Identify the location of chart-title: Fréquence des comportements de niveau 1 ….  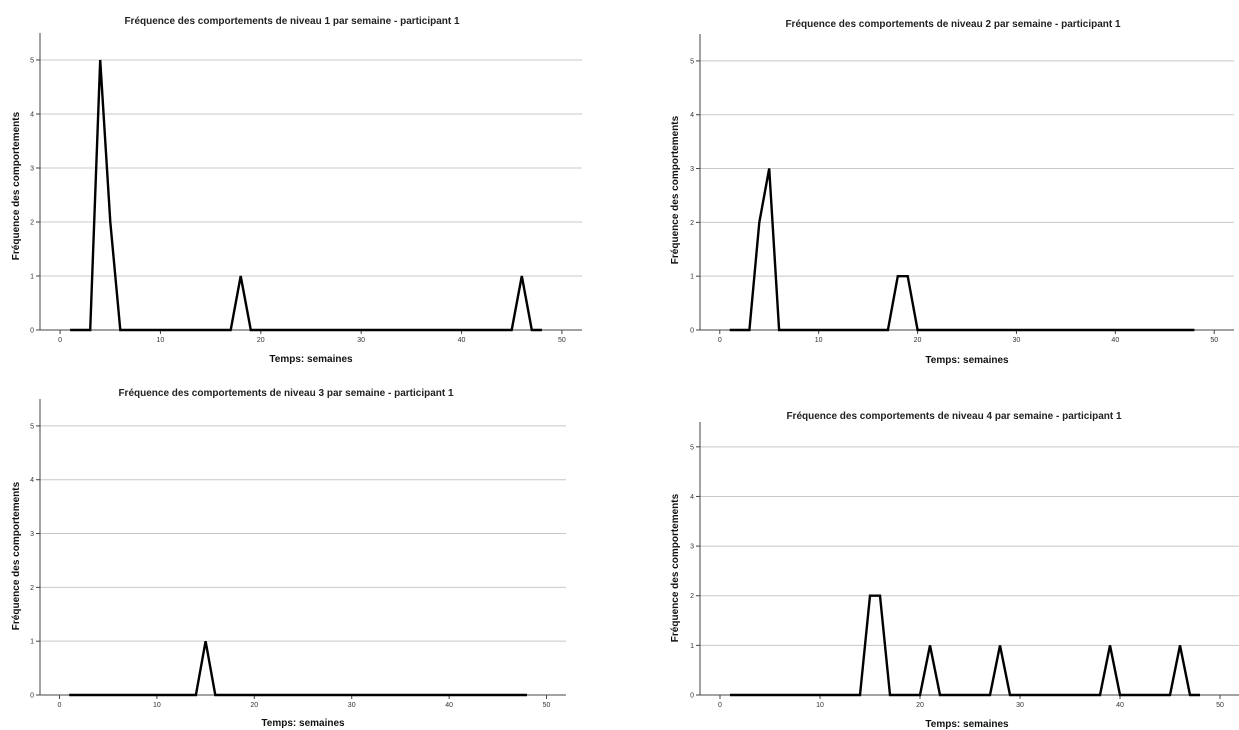
(292, 21).